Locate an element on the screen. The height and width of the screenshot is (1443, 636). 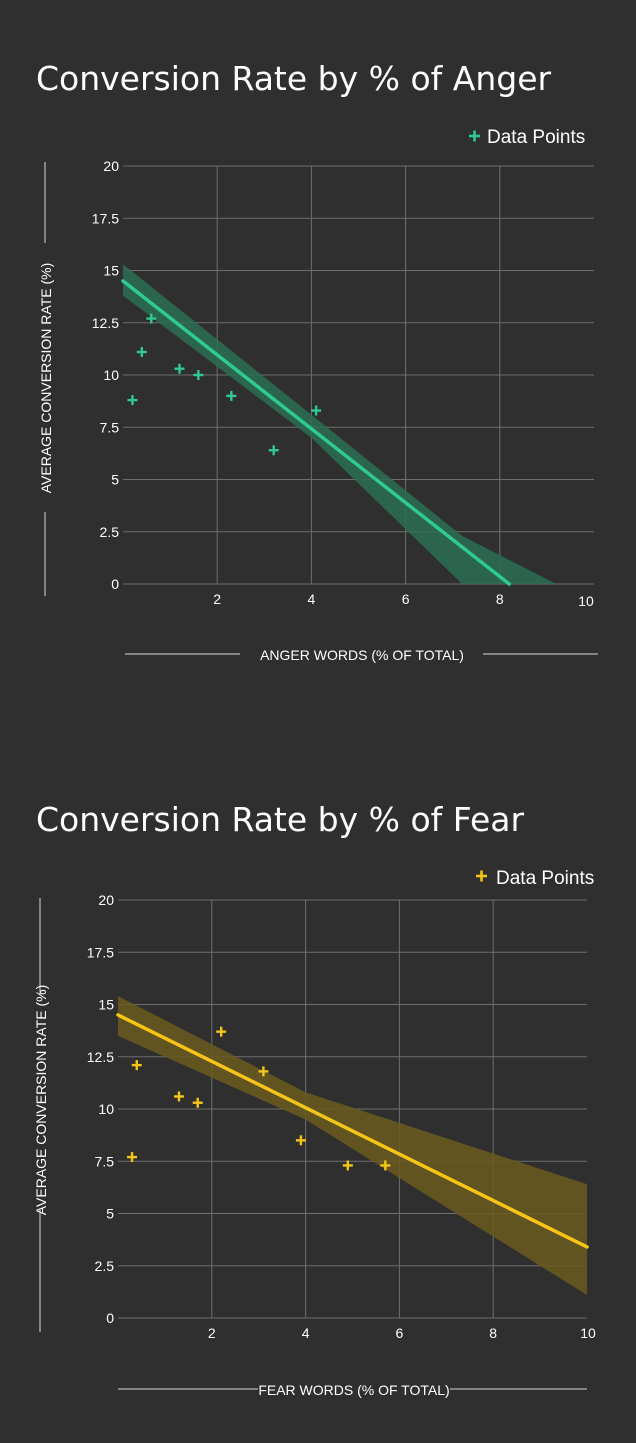
anger-y-tick-label: 12.5 is located at coordinates (105, 323).